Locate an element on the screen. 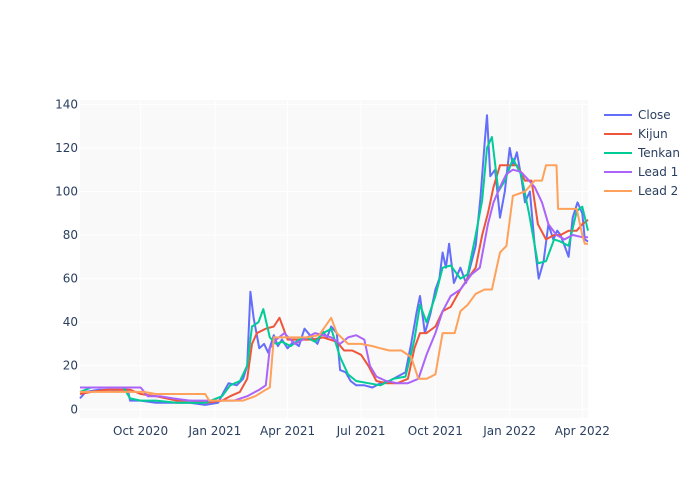 This screenshot has height=500, width=700. y-axis: 0 20 40 60 80 100 120 140 is located at coordinates (66, 256).